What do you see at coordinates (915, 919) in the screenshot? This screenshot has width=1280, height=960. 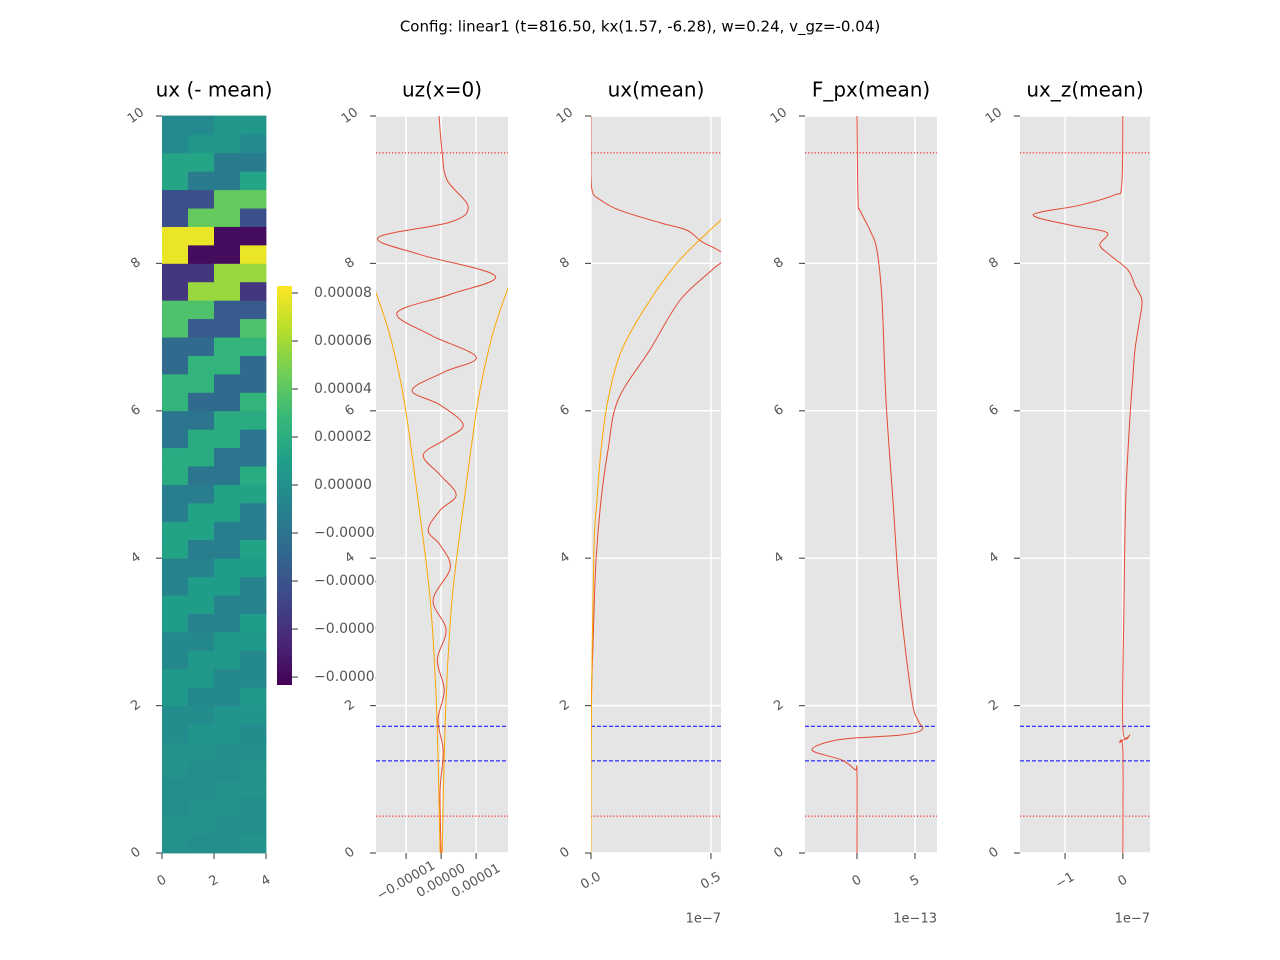 I see `x-offset-label: 1e−13` at bounding box center [915, 919].